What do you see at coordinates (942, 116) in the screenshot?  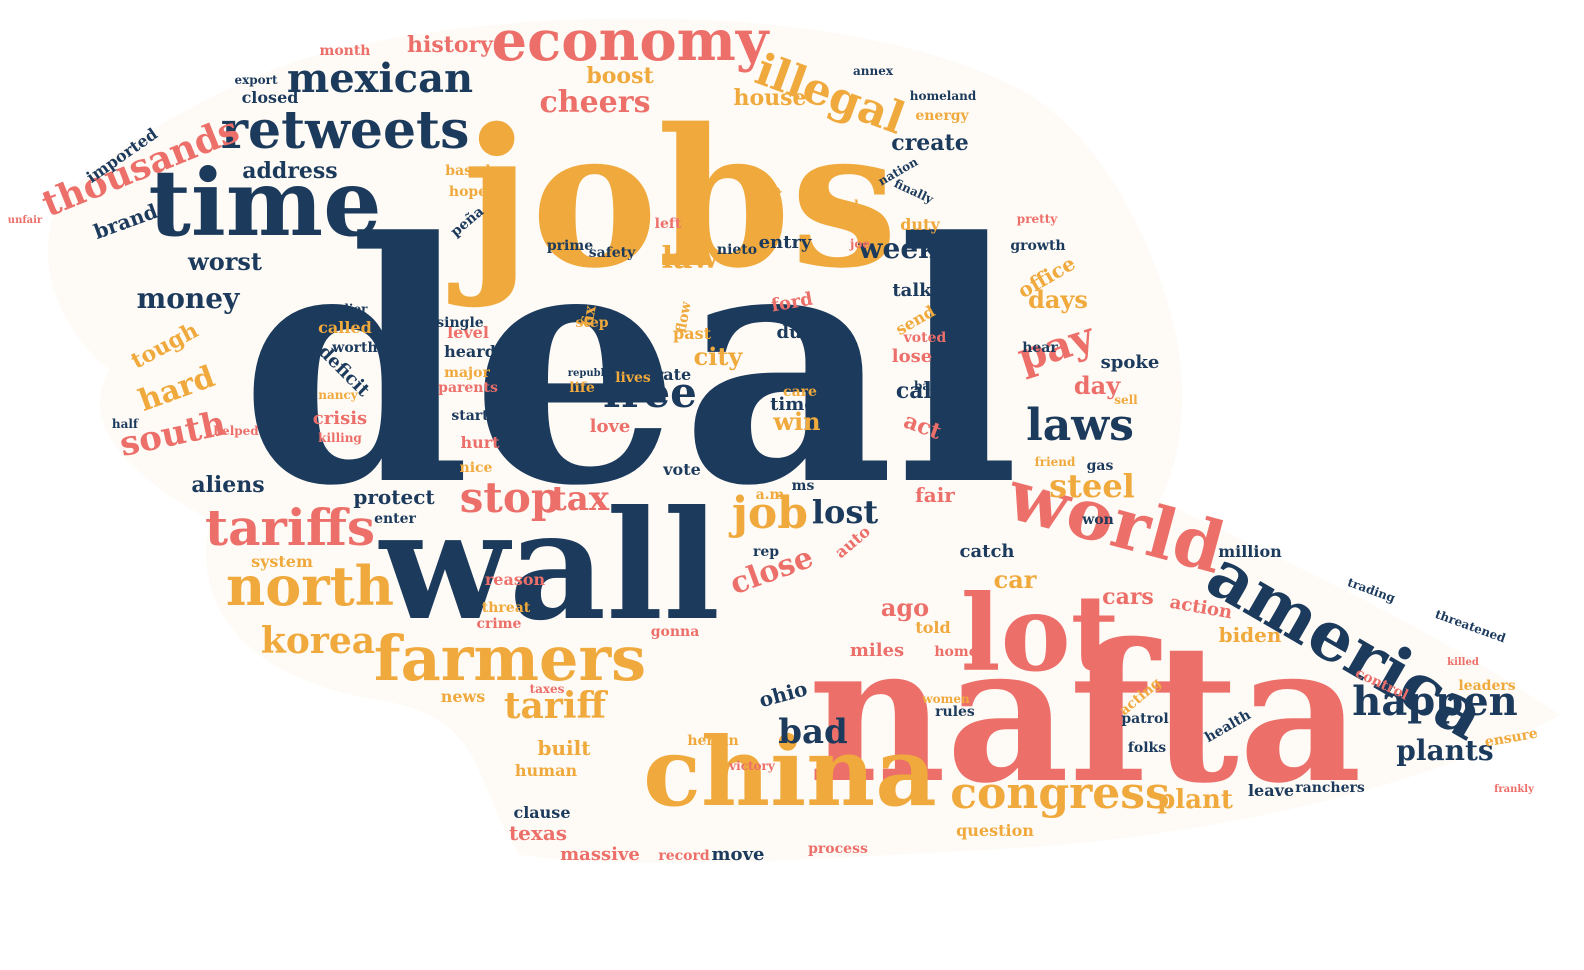 I see `word-energy: energy` at bounding box center [942, 116].